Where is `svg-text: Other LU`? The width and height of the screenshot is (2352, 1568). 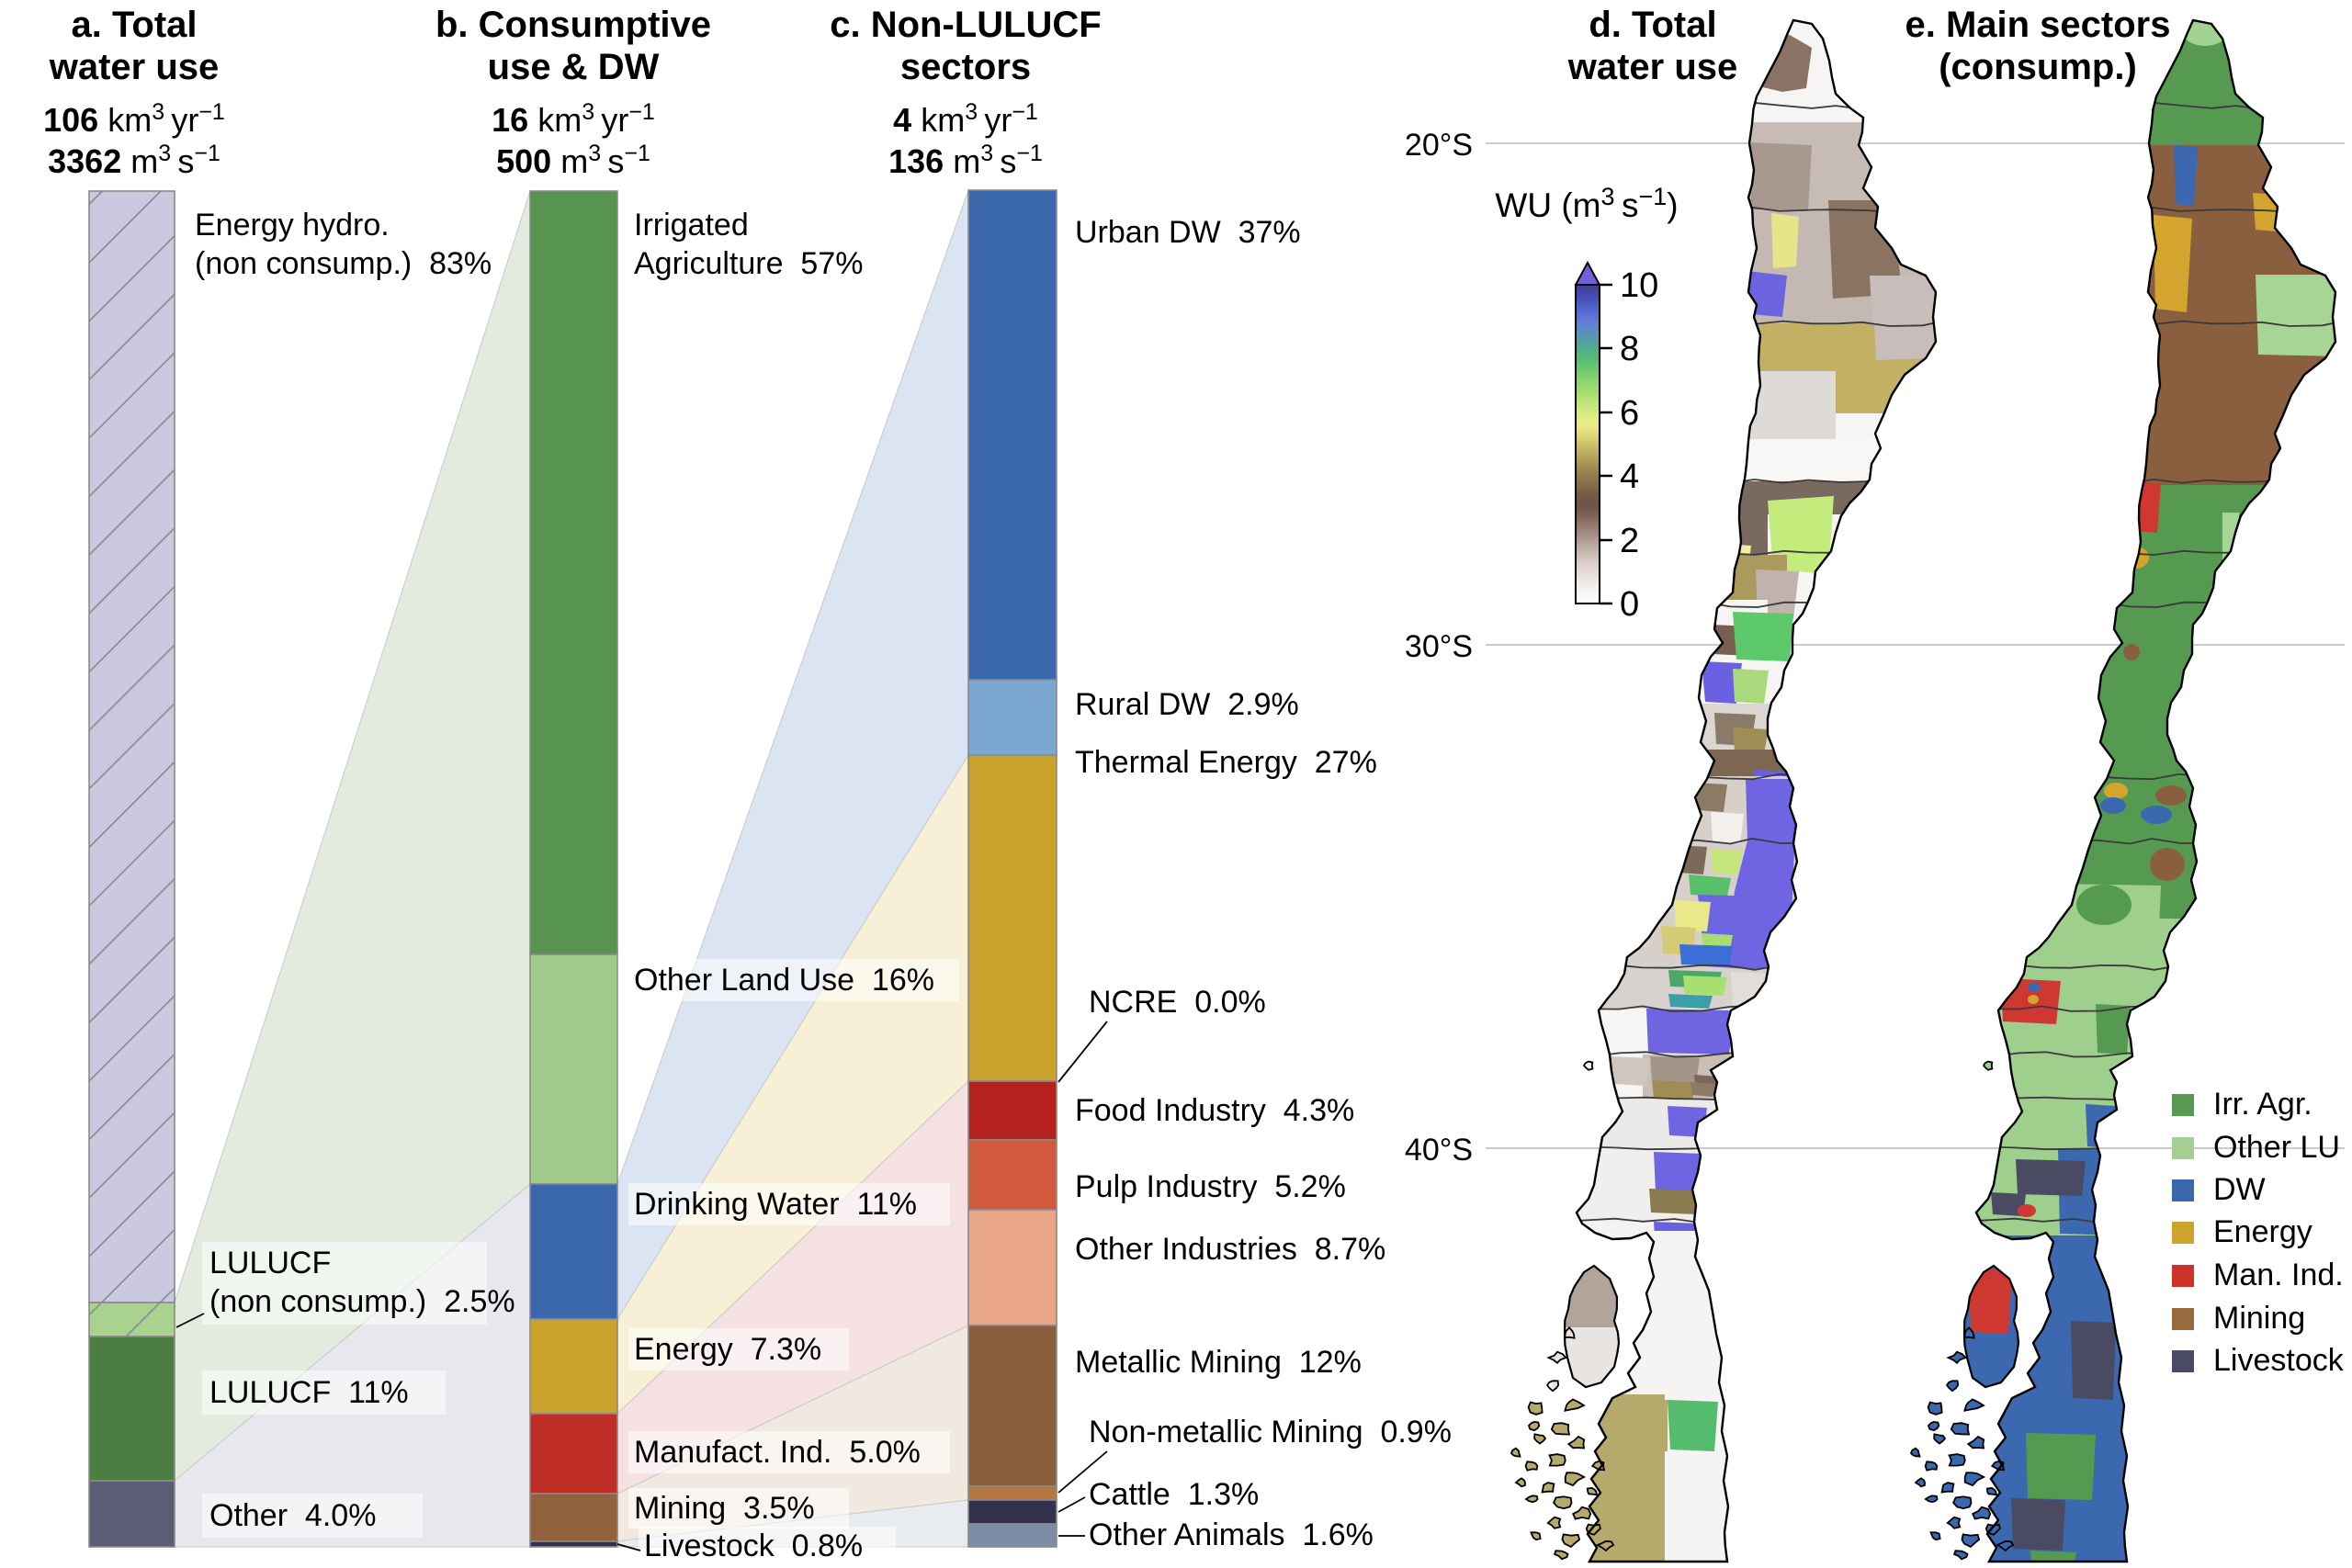
svg-text: Other LU is located at coordinates (2276, 1147).